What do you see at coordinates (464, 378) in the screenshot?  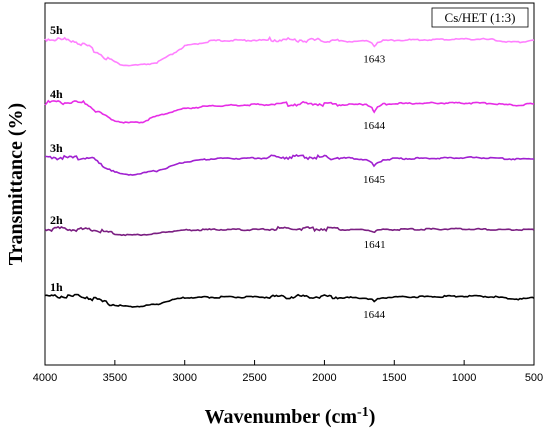 I see `x-tick-label: 1000` at bounding box center [464, 378].